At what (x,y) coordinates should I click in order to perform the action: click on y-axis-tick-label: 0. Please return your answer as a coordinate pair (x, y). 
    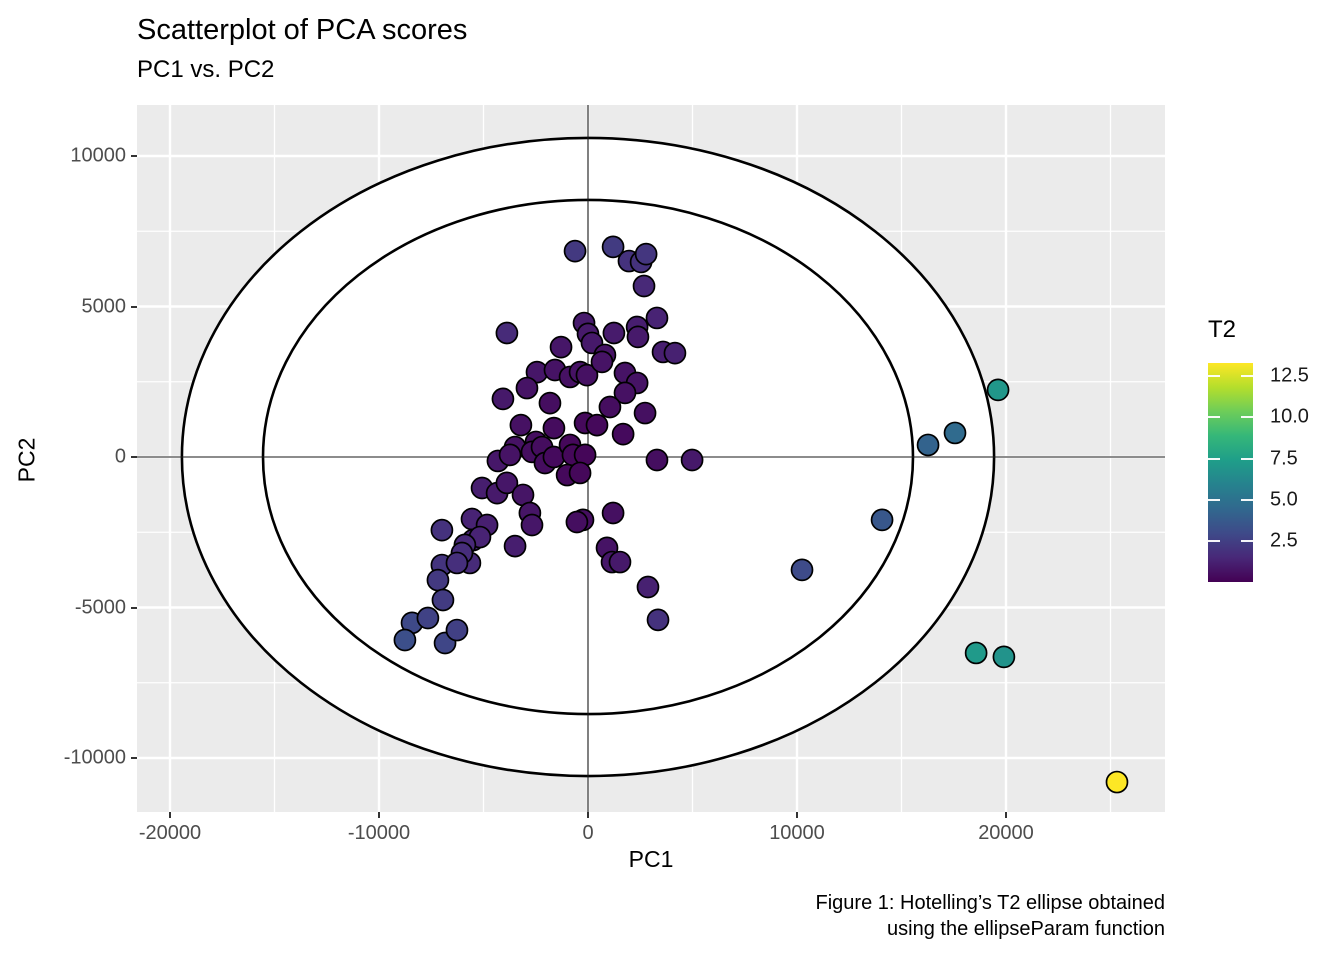
    Looking at the image, I should click on (120, 456).